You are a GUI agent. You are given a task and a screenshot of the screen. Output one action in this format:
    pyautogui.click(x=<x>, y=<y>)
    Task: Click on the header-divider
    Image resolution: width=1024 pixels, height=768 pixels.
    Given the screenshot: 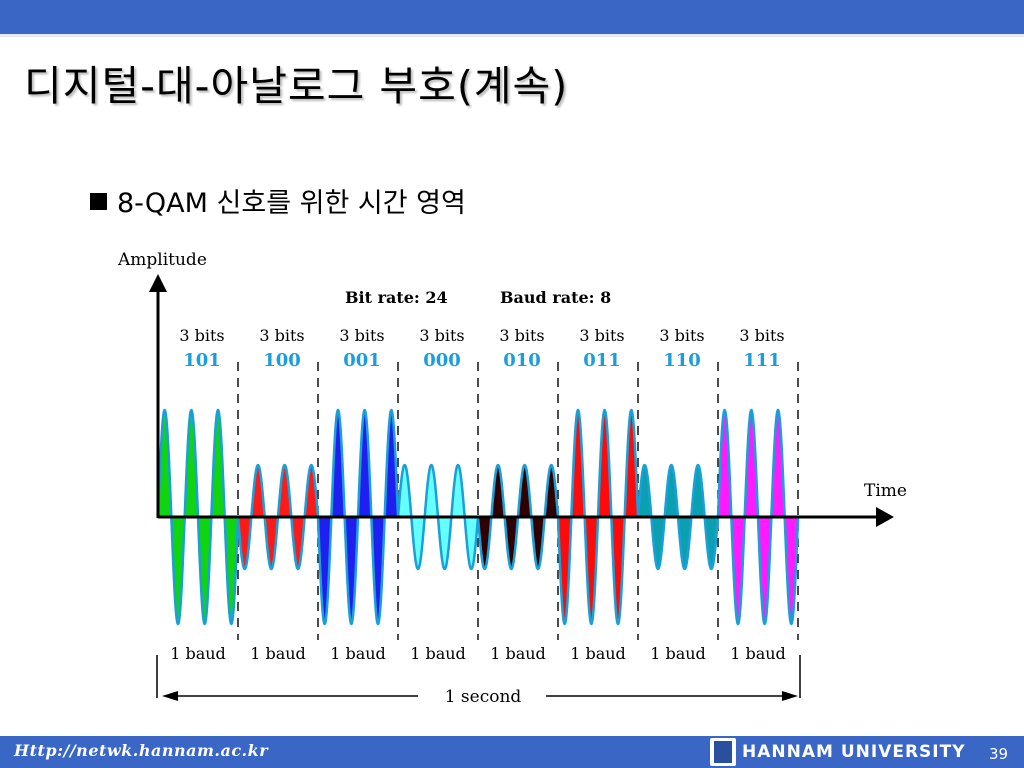 What is the action you would take?
    pyautogui.click(x=512, y=35)
    